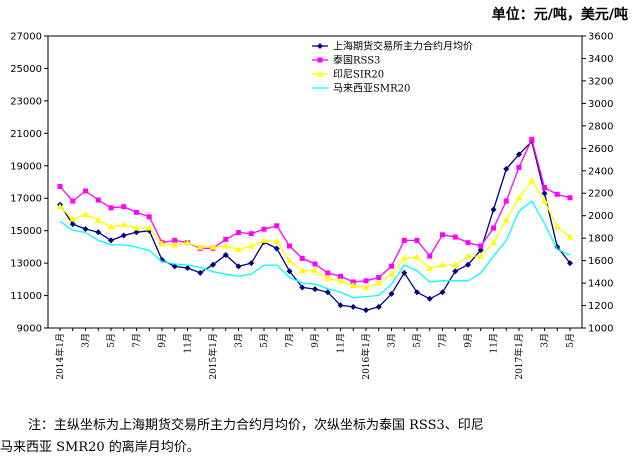 The width and height of the screenshot is (640, 464). What do you see at coordinates (29, 329) in the screenshot?
I see `left-tick-label: 9000` at bounding box center [29, 329].